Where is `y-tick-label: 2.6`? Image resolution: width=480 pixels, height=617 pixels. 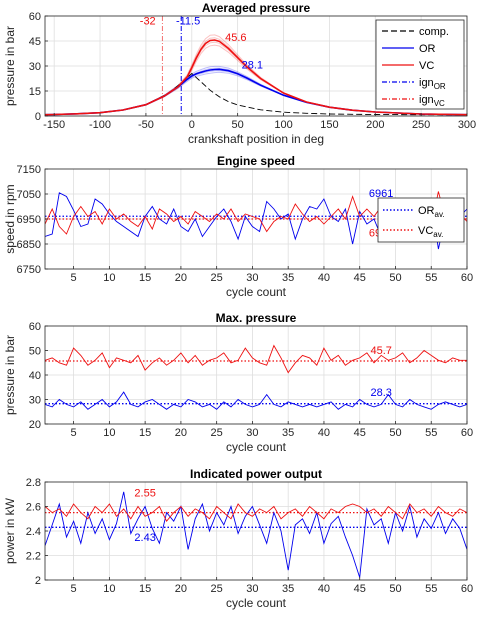
y-tick-label: 2.6 is located at coordinates (33, 508).